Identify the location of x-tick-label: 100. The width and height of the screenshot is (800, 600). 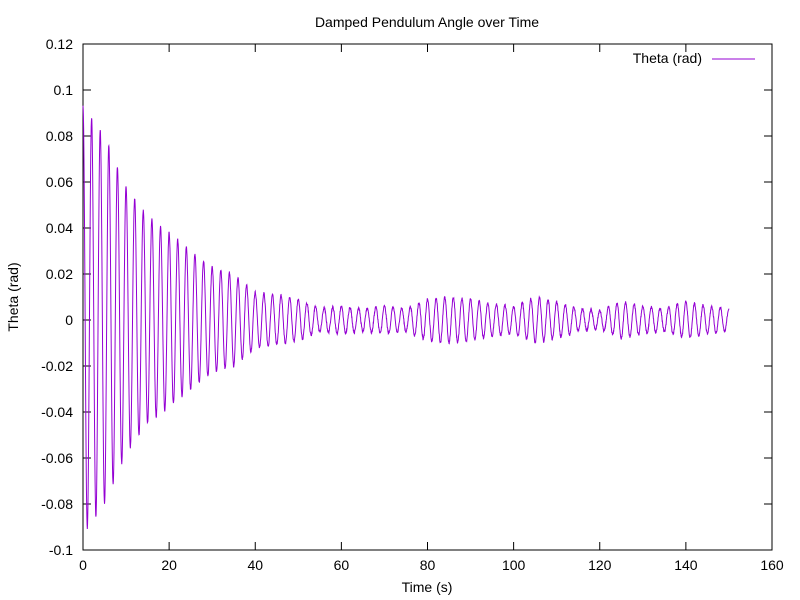
(514, 565).